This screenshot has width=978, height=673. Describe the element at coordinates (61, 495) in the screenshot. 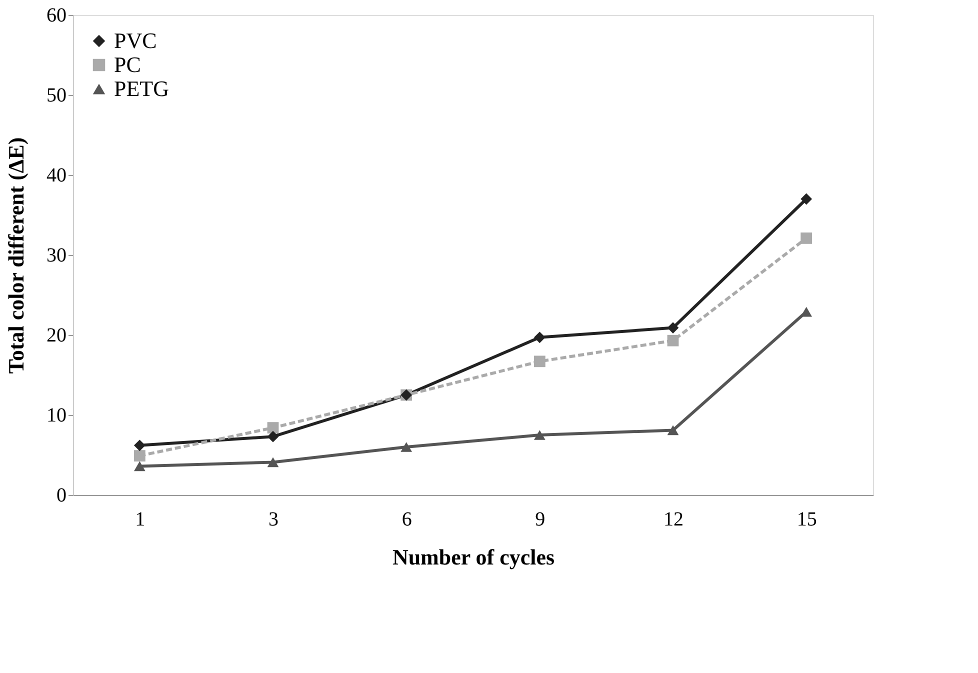

I see `y-tick-label: 0` at that location.